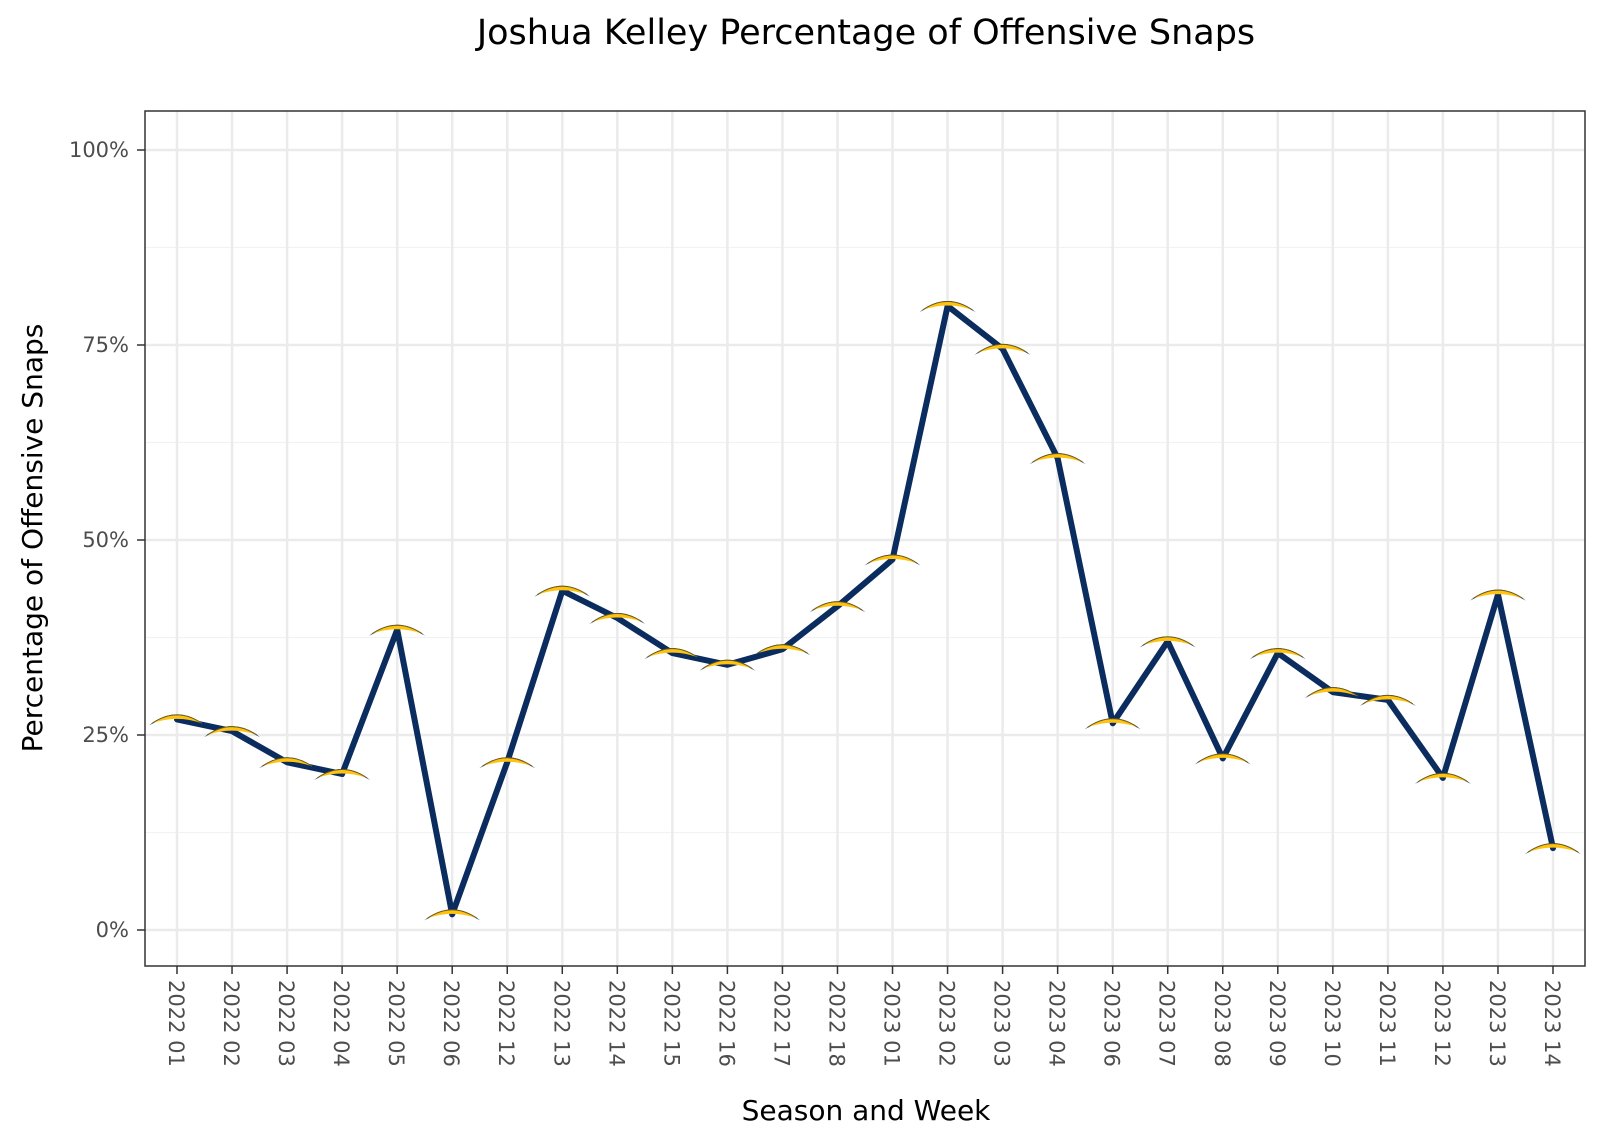 This screenshot has height=1143, width=1600. What do you see at coordinates (726, 1023) in the screenshot?
I see `x-tick-label: 2022 16` at bounding box center [726, 1023].